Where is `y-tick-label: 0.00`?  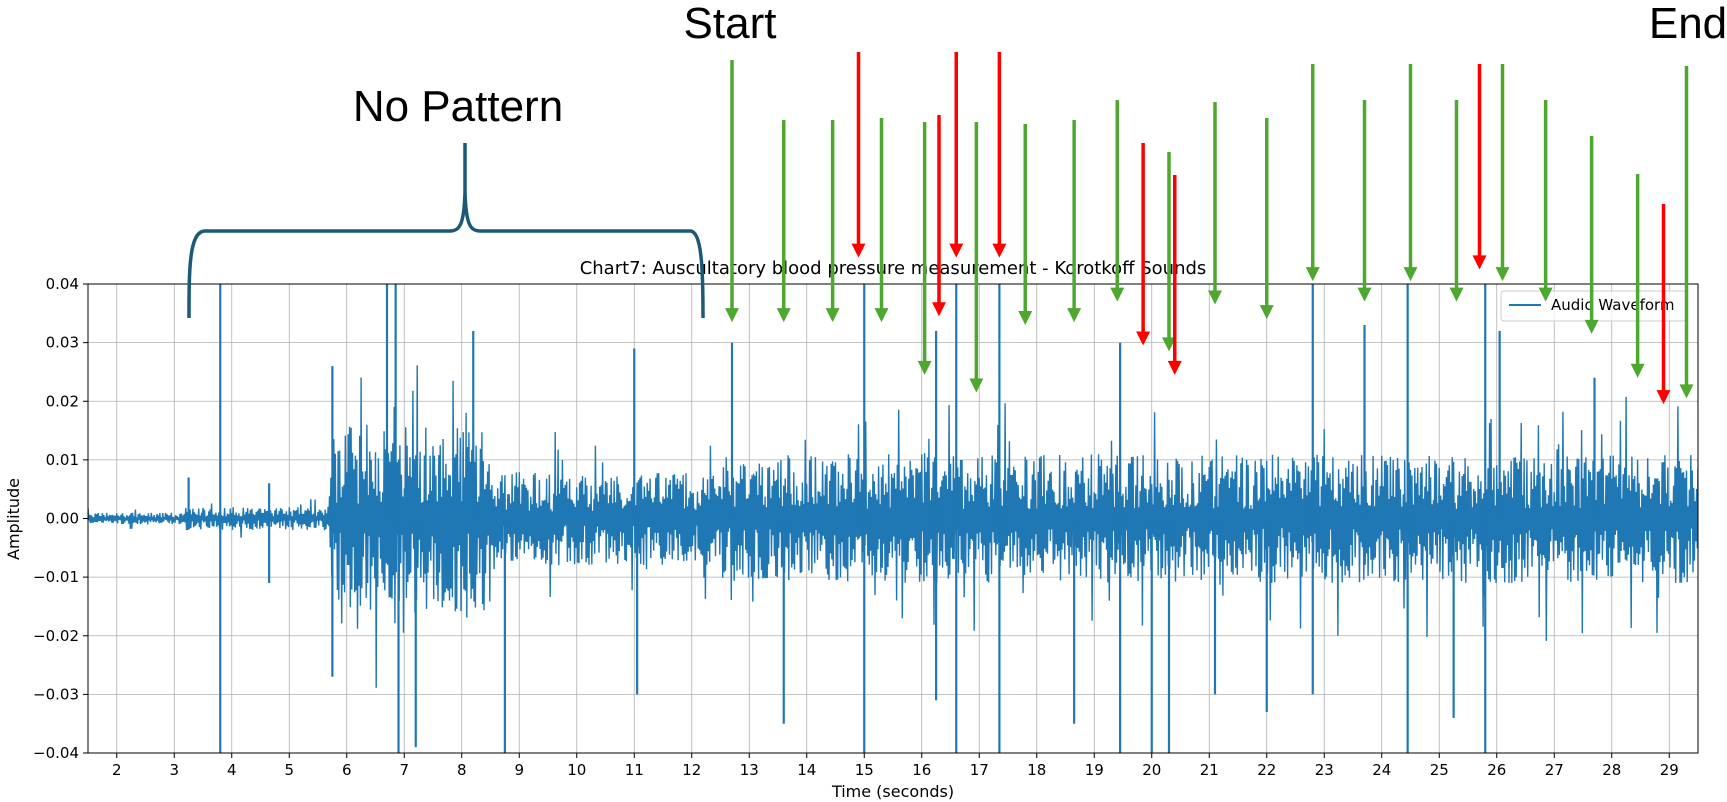
y-tick-label: 0.00 is located at coordinates (62, 519).